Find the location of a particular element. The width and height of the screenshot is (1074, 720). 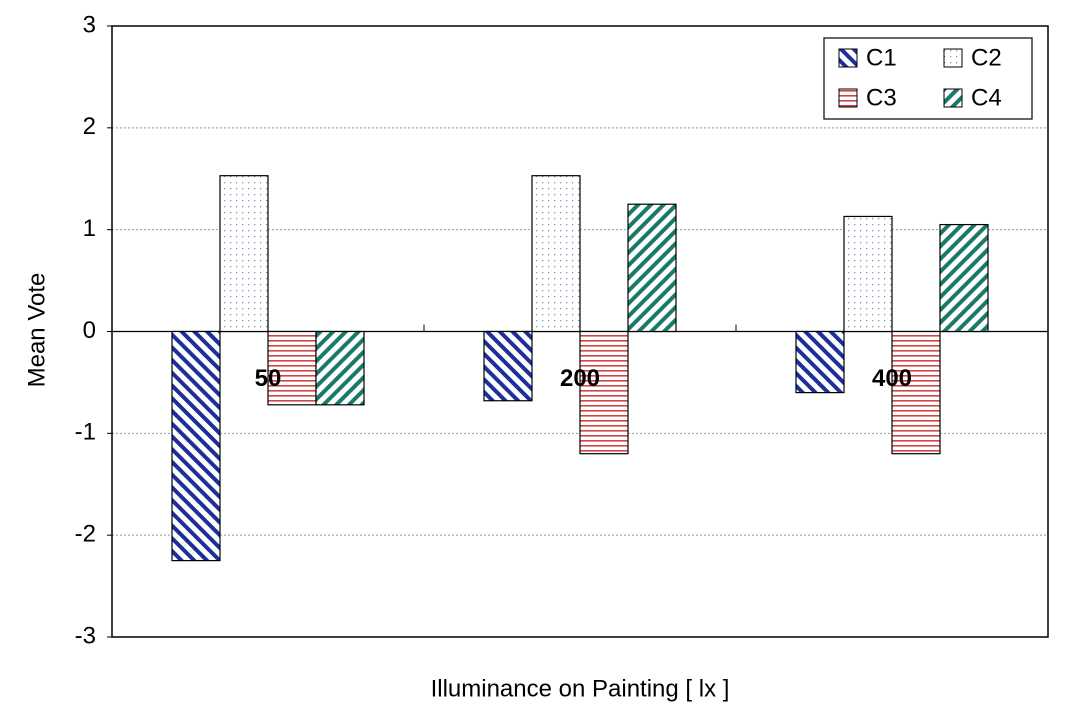

y-tick-label: 3 is located at coordinates (89, 24).